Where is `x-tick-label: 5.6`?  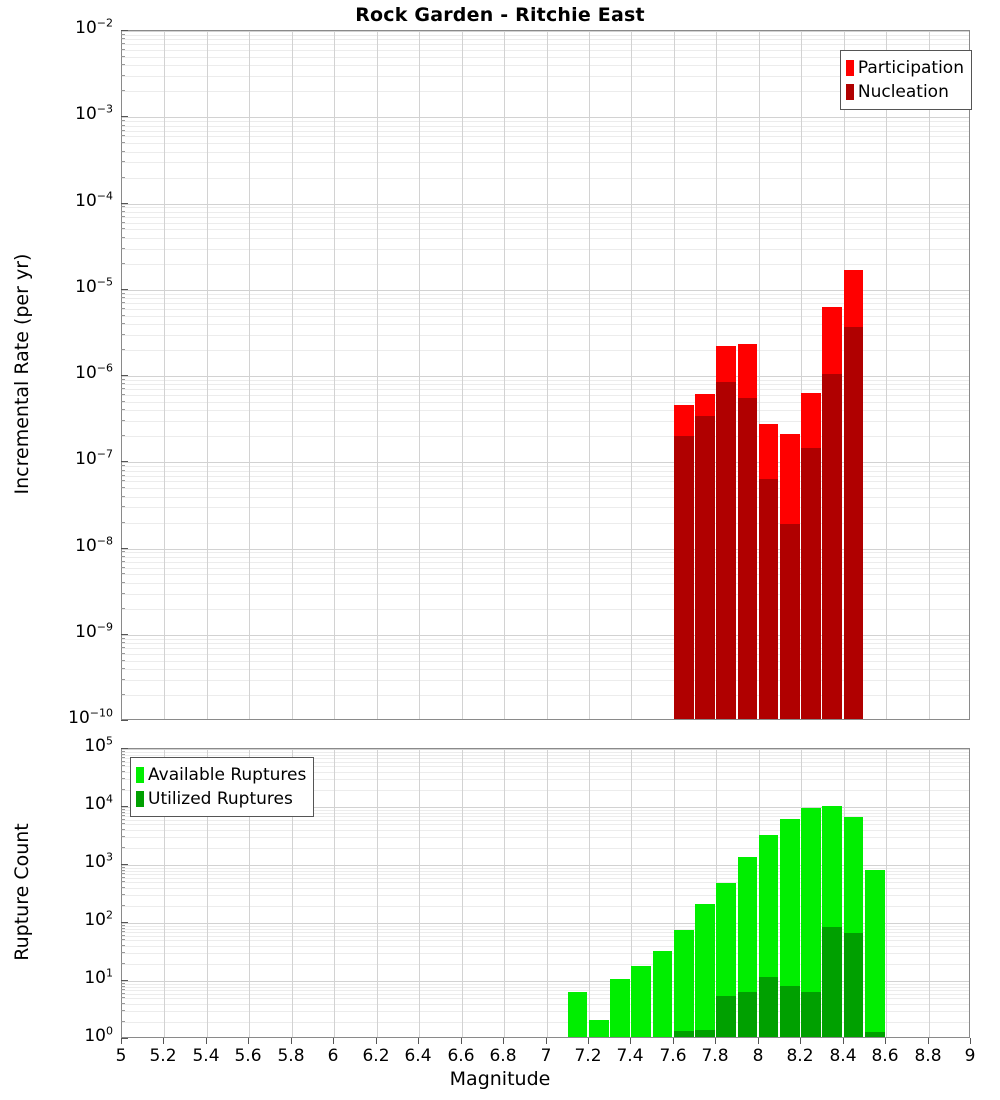 x-tick-label: 5.6 is located at coordinates (248, 1056).